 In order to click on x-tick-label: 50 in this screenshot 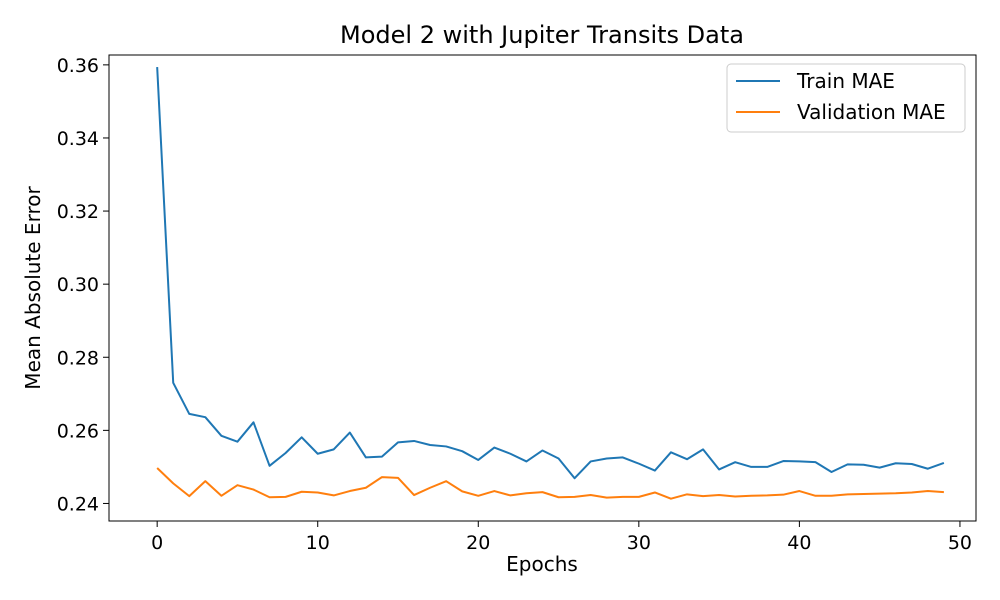, I will do `click(960, 543)`.